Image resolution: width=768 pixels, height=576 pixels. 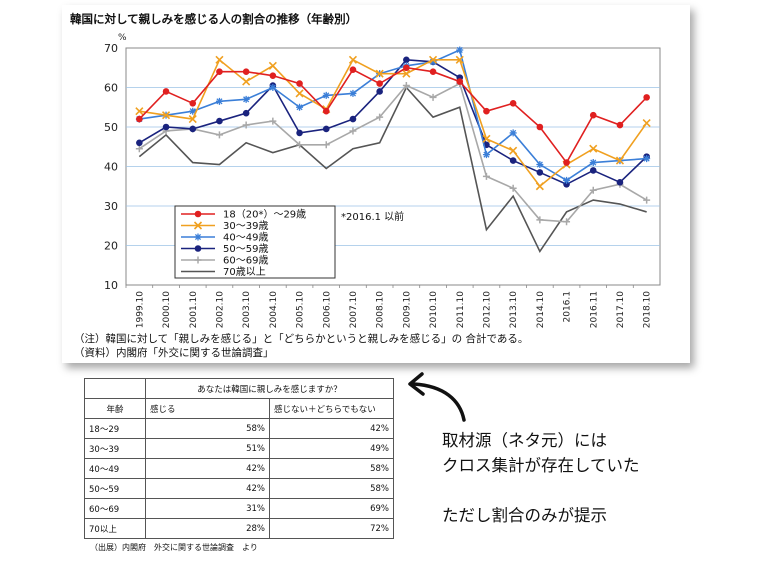 I want to click on x-tick-label: 2013.10, so click(x=514, y=309).